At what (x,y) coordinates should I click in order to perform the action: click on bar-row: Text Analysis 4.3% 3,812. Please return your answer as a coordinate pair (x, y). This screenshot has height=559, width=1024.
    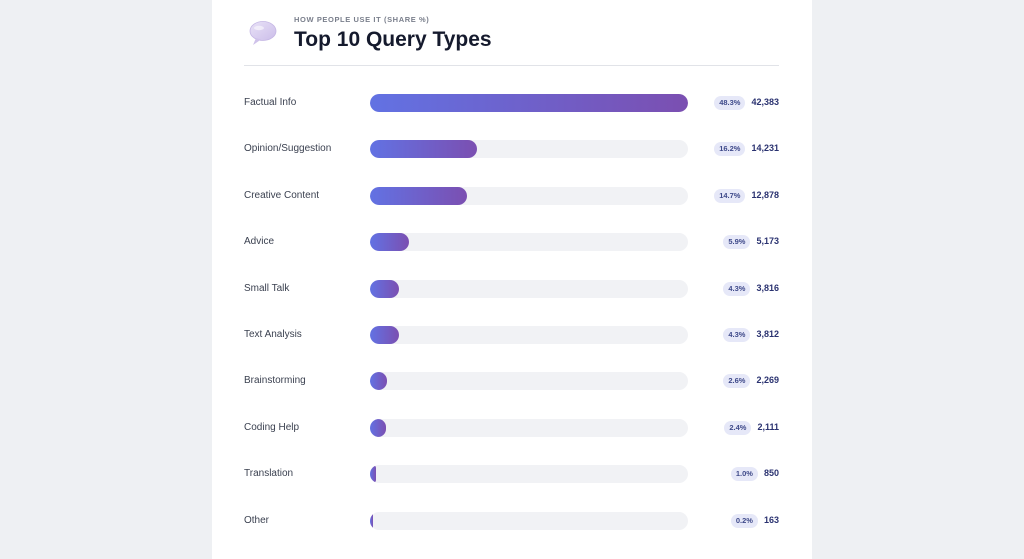
    Looking at the image, I should click on (511, 336).